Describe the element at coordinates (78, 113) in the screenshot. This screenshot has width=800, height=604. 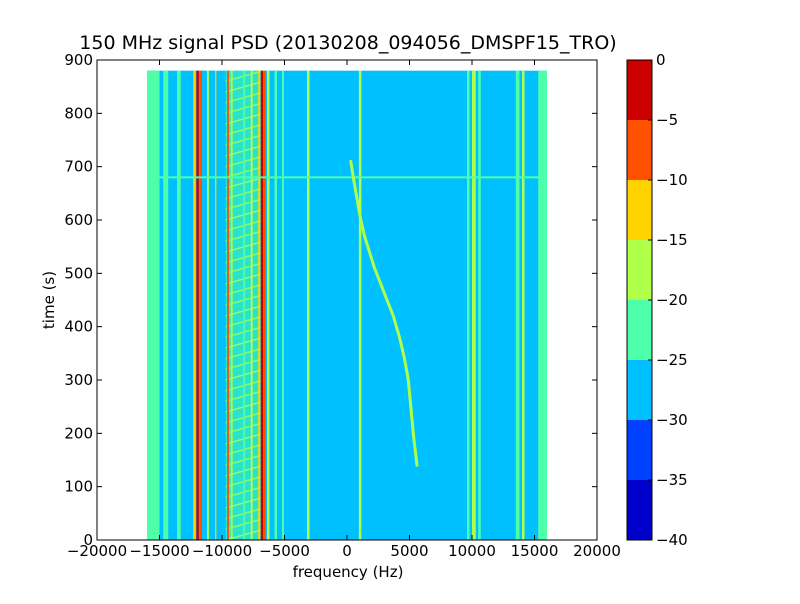
I see `y-tick-label: 800` at that location.